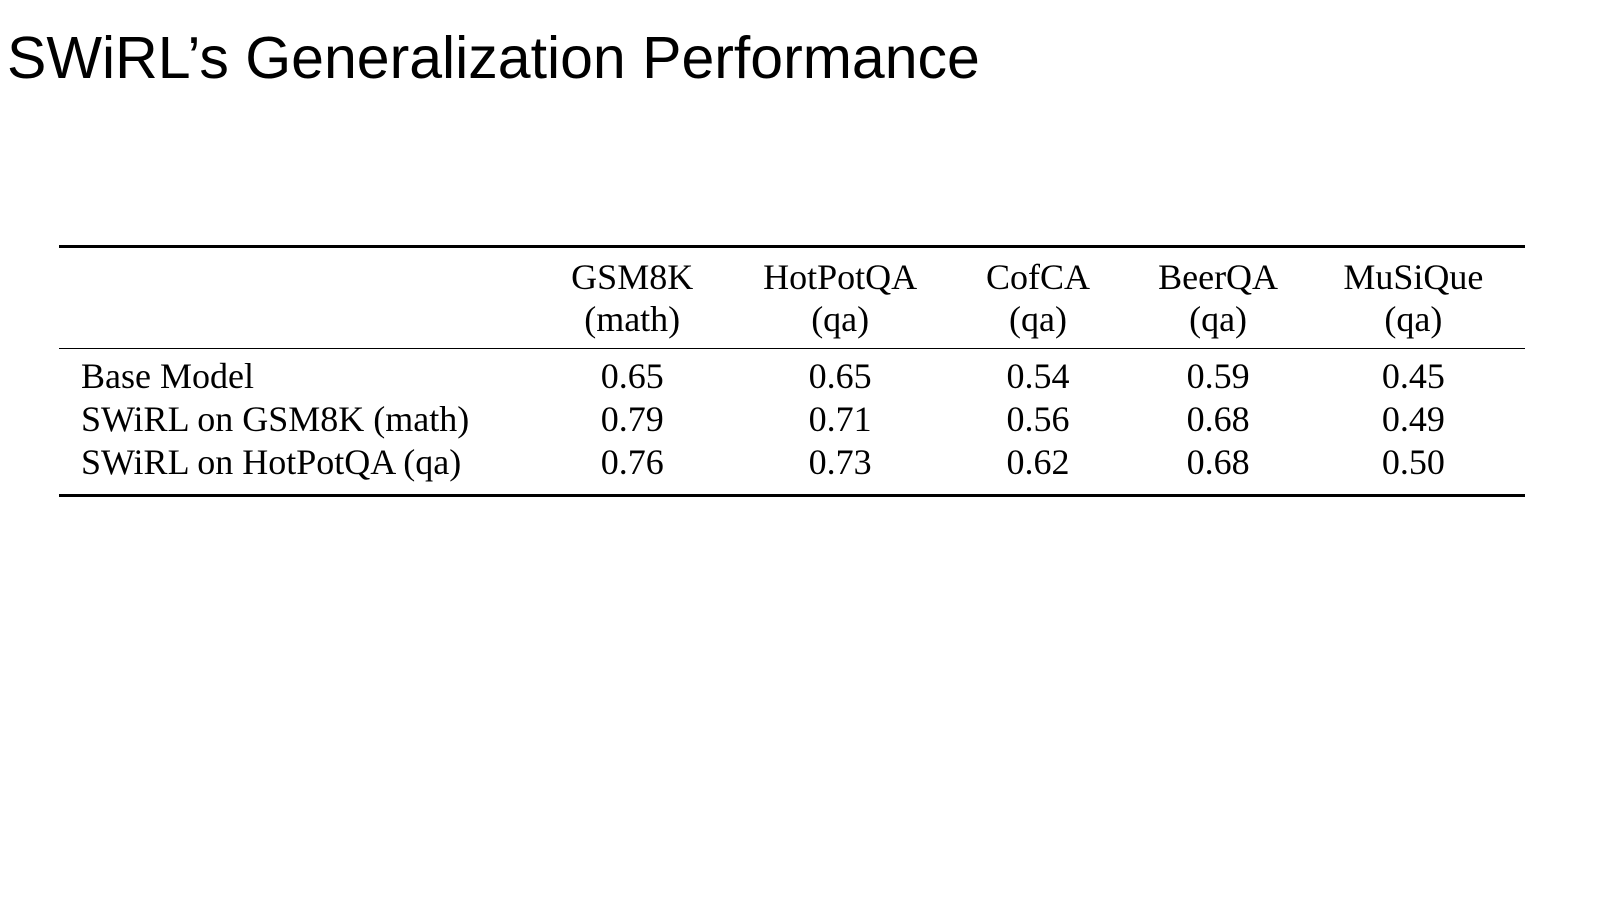  Describe the element at coordinates (1218, 277) in the screenshot. I see `column-header-name: BeerQA` at that location.